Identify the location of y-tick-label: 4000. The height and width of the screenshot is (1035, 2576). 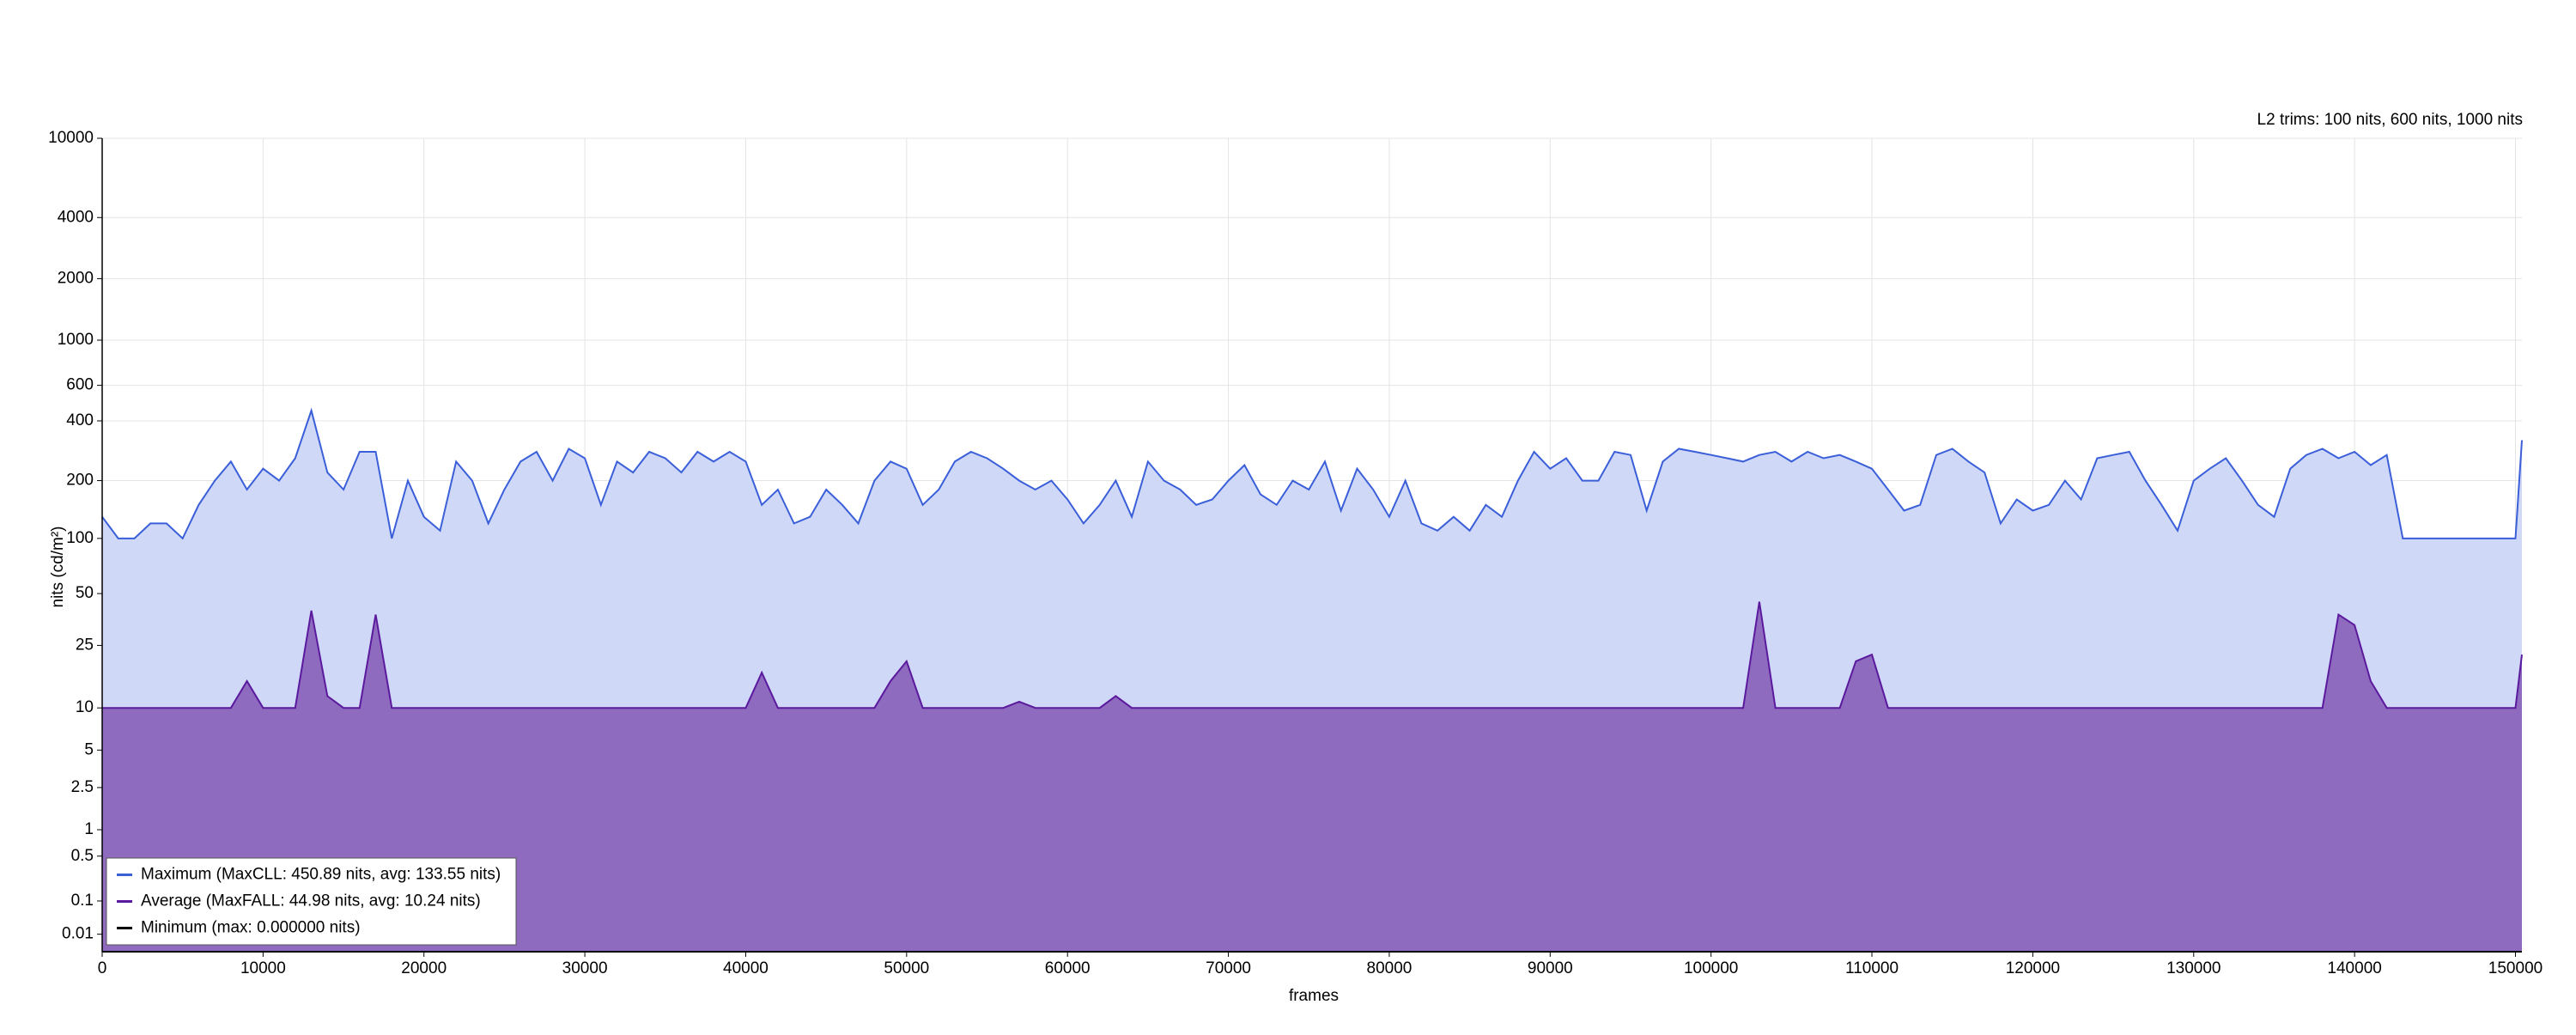
(76, 217).